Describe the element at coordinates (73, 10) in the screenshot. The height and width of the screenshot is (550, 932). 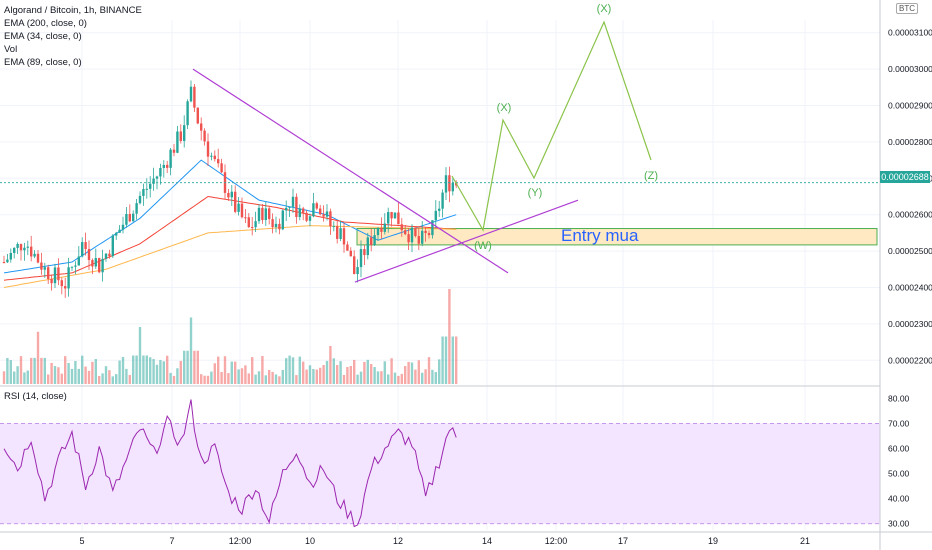
I see `symbol-title: Algorand / Bitcoin, 1h, BINANCE` at that location.